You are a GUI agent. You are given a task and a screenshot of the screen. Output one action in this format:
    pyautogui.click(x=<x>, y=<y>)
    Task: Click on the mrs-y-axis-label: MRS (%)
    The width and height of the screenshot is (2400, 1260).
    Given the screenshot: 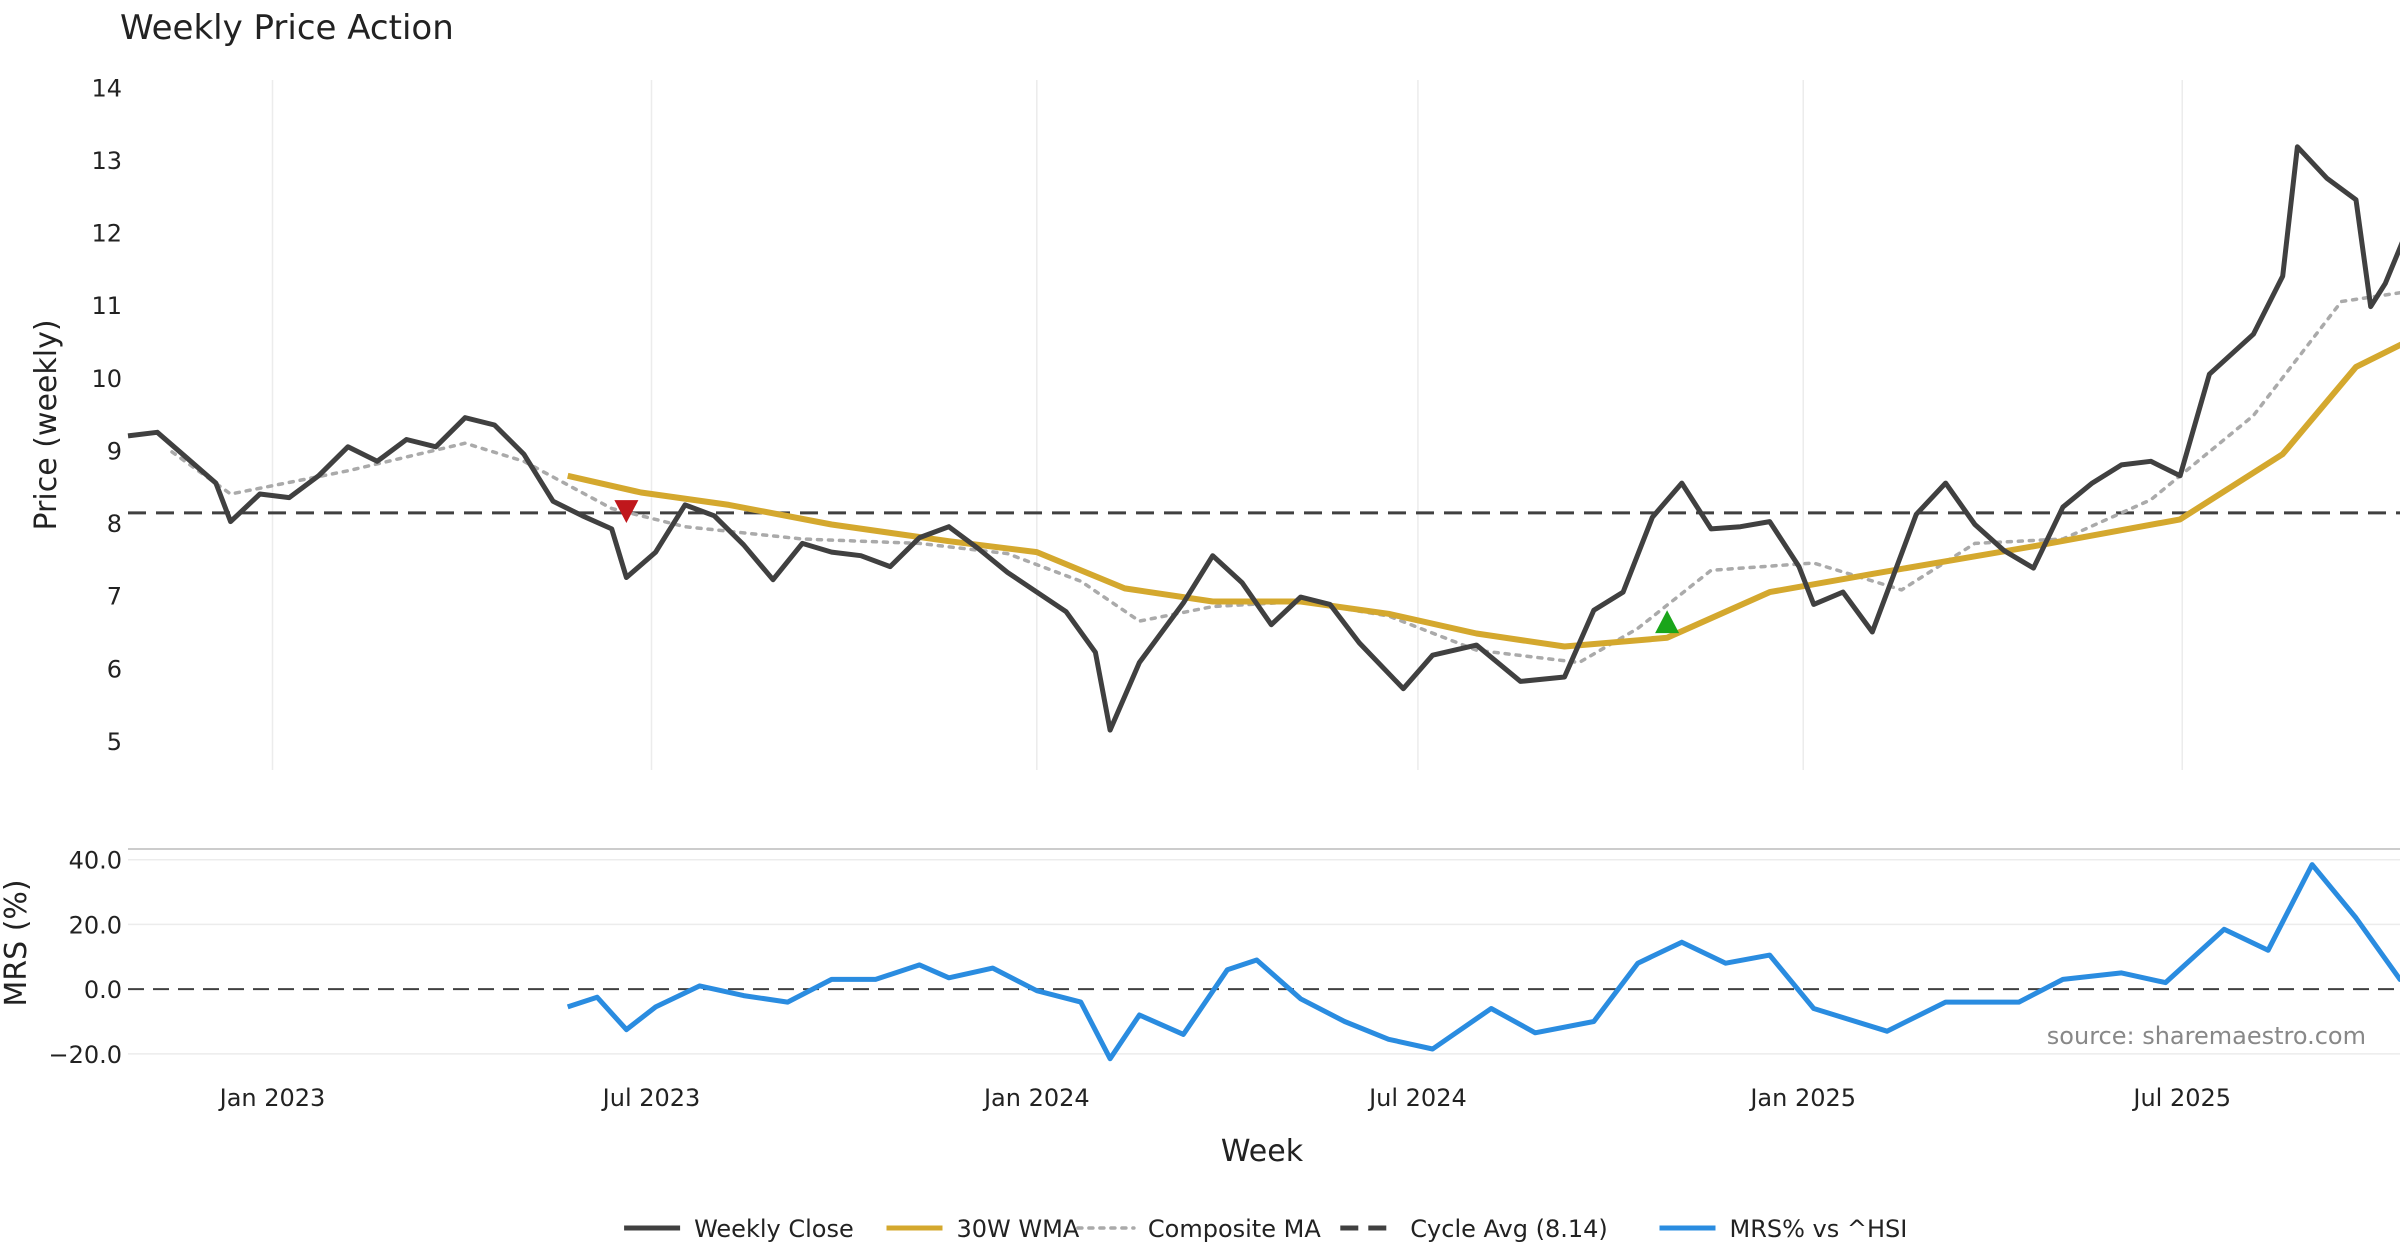 What is the action you would take?
    pyautogui.click(x=17, y=942)
    